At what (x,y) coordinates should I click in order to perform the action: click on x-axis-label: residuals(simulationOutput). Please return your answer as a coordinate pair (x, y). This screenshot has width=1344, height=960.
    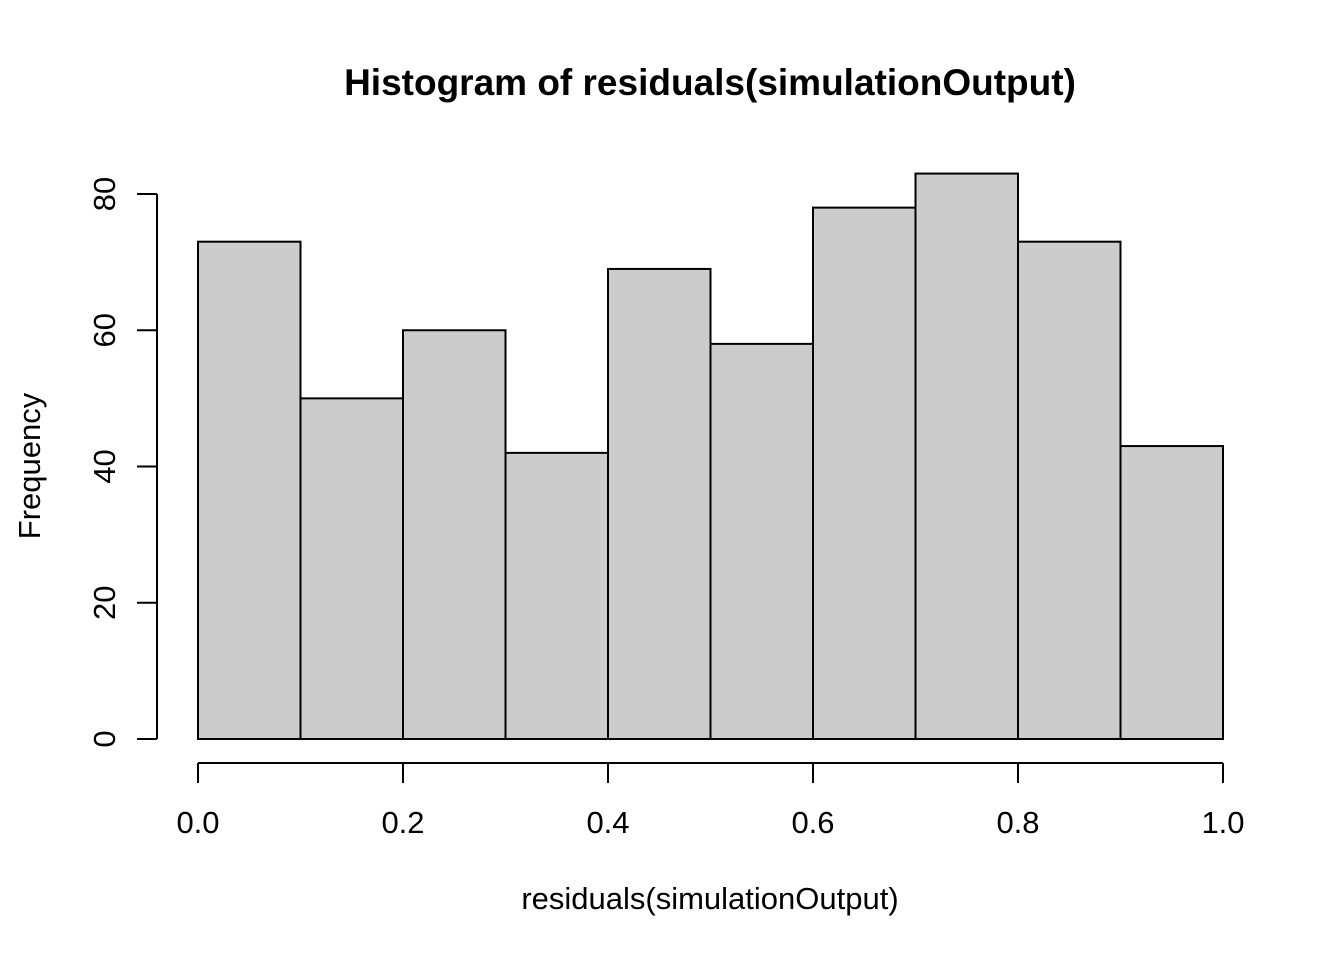
    Looking at the image, I should click on (709, 898).